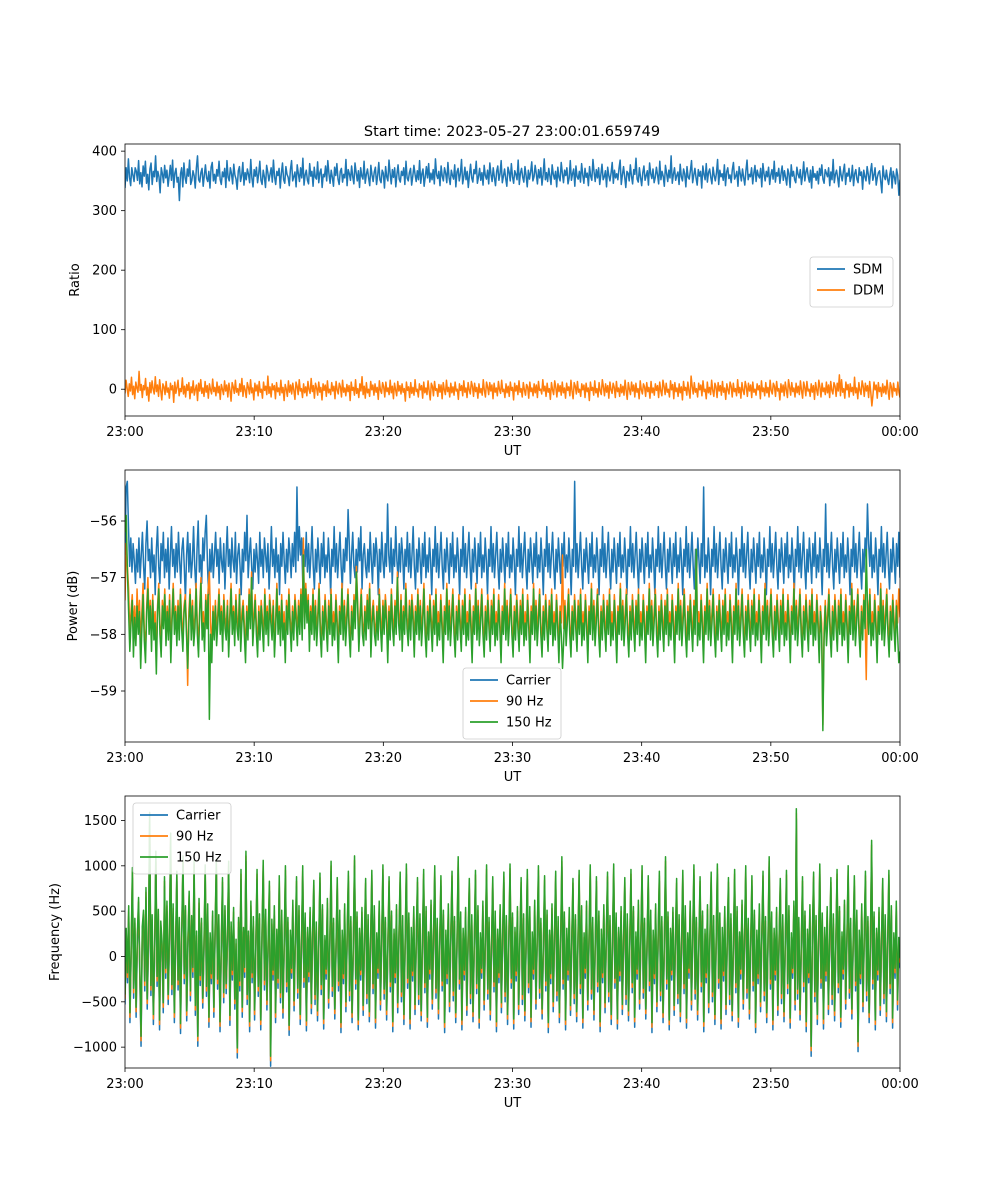  Describe the element at coordinates (95, 1048) in the screenshot. I see `y-tick-label: −1000` at that location.